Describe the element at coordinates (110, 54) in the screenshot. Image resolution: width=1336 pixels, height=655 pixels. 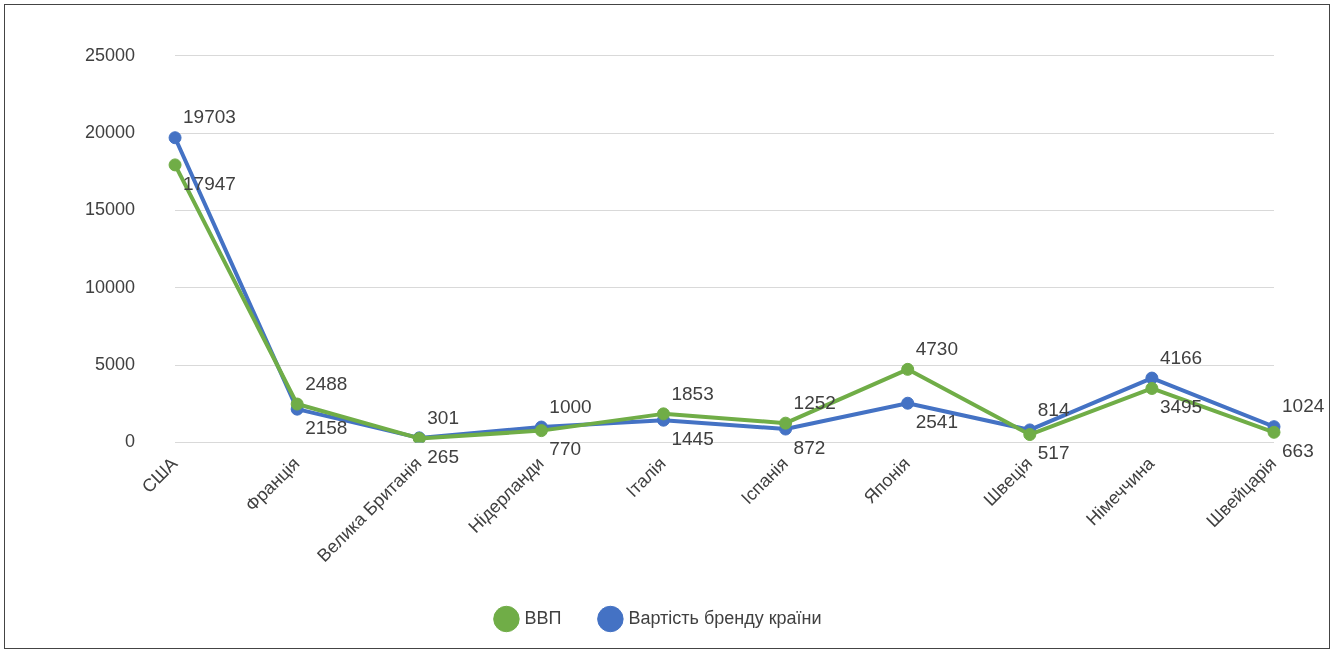
I see `y-tick-label: 25000` at that location.